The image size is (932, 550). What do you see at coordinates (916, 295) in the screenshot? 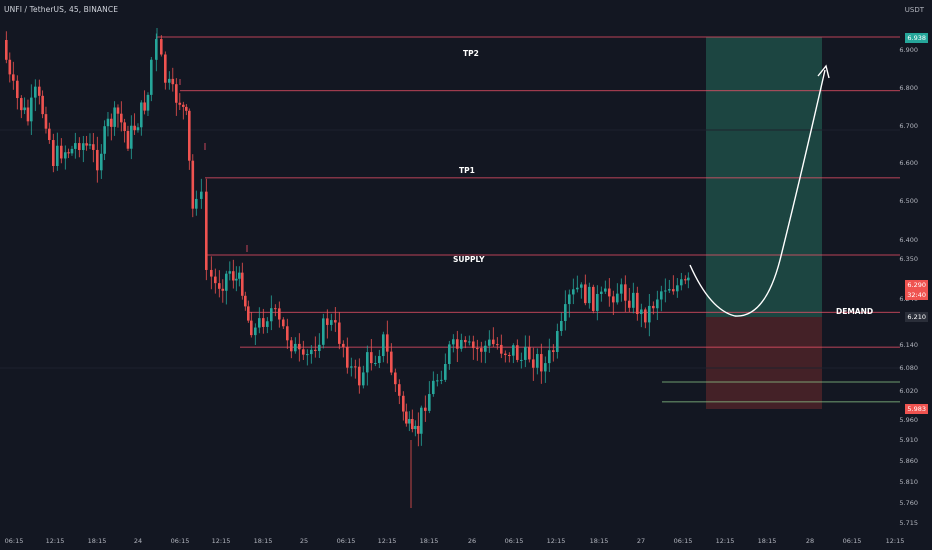
I see `countdown-tag: 32:40` at bounding box center [916, 295].